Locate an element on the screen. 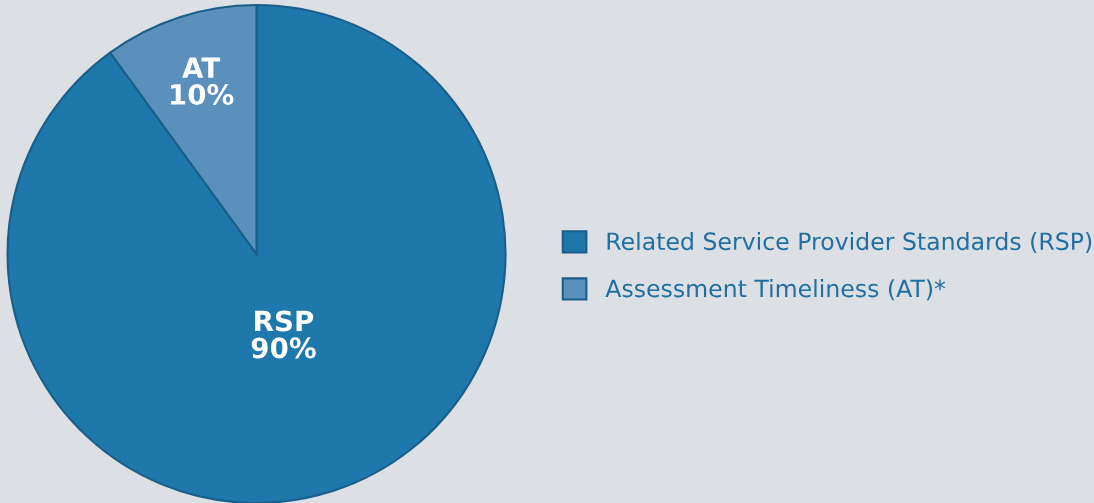 Image resolution: width=1094 pixels, height=503 pixels. legend-label: Related Service Provider Standards (RSP) is located at coordinates (849, 242).